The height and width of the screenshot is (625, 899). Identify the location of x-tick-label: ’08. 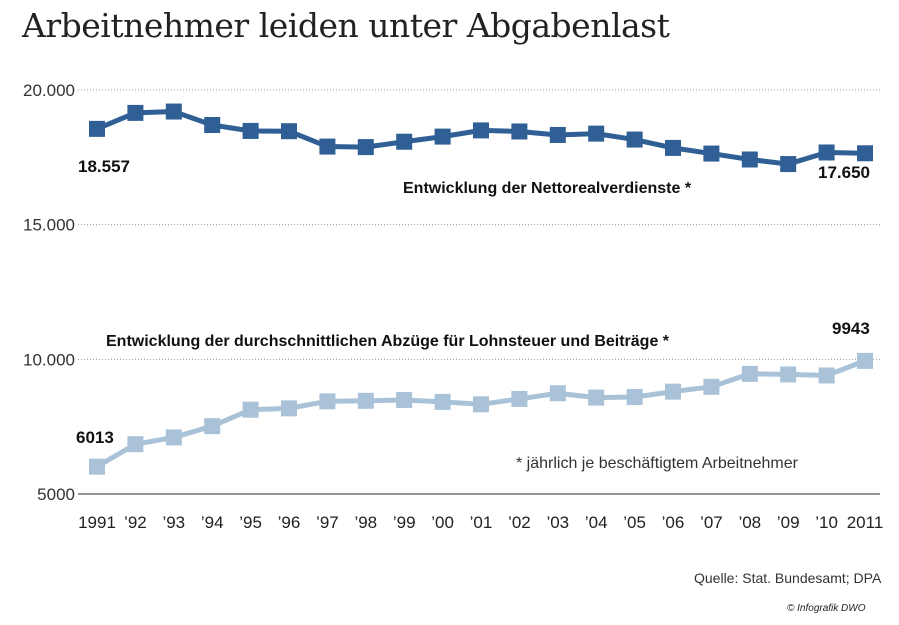
(749, 522).